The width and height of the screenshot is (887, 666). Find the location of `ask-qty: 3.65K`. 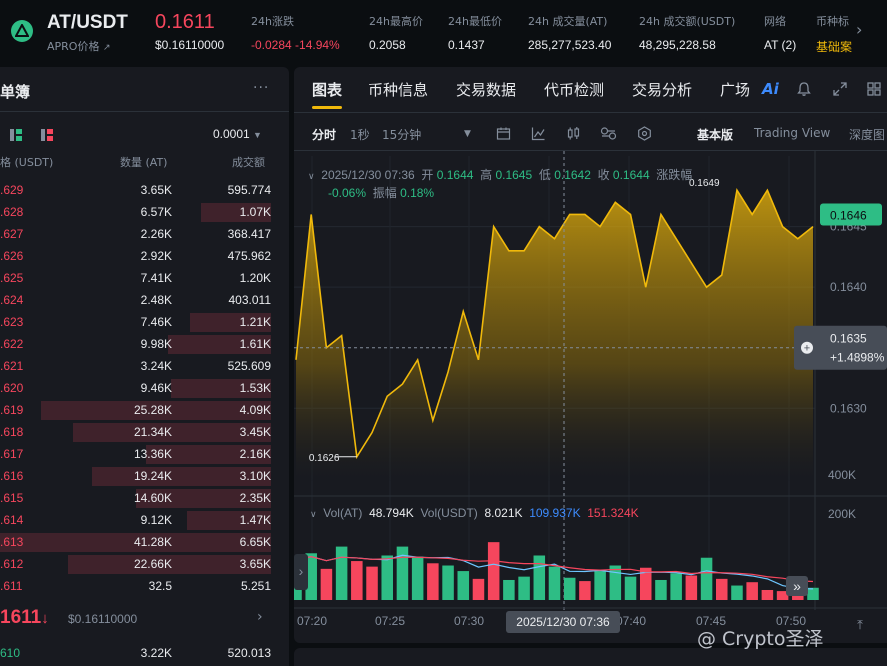

ask-qty: 3.65K is located at coordinates (156, 190).